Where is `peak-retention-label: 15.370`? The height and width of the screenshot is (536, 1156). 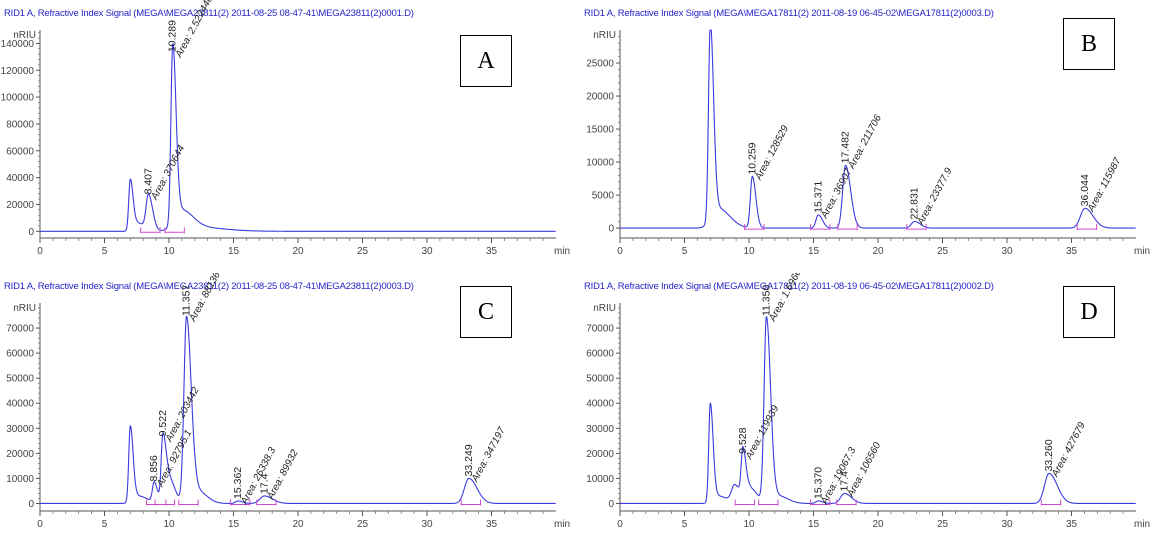 peak-retention-label: 15.370 is located at coordinates (818, 483).